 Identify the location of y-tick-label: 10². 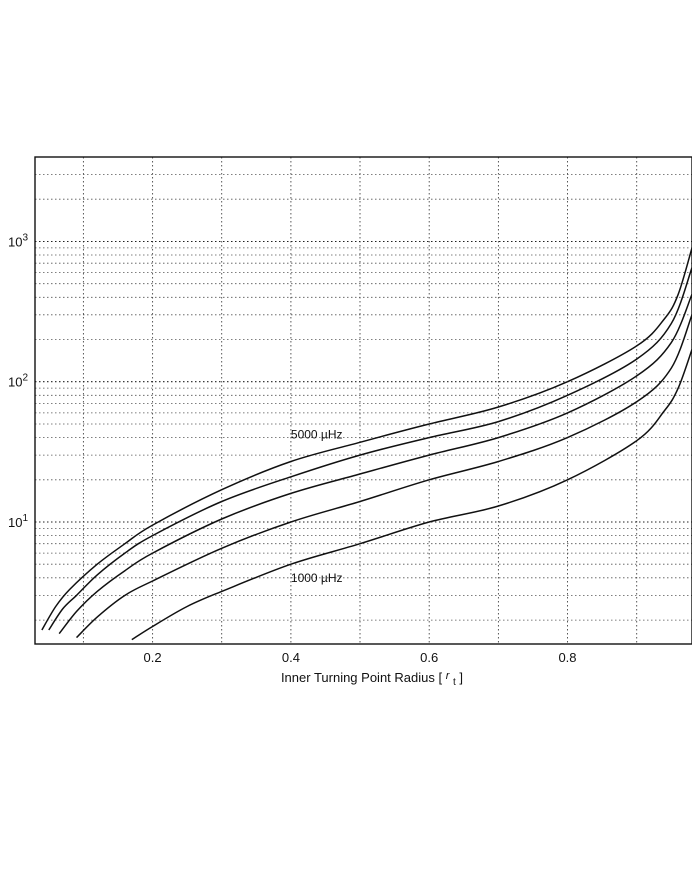
(18, 381).